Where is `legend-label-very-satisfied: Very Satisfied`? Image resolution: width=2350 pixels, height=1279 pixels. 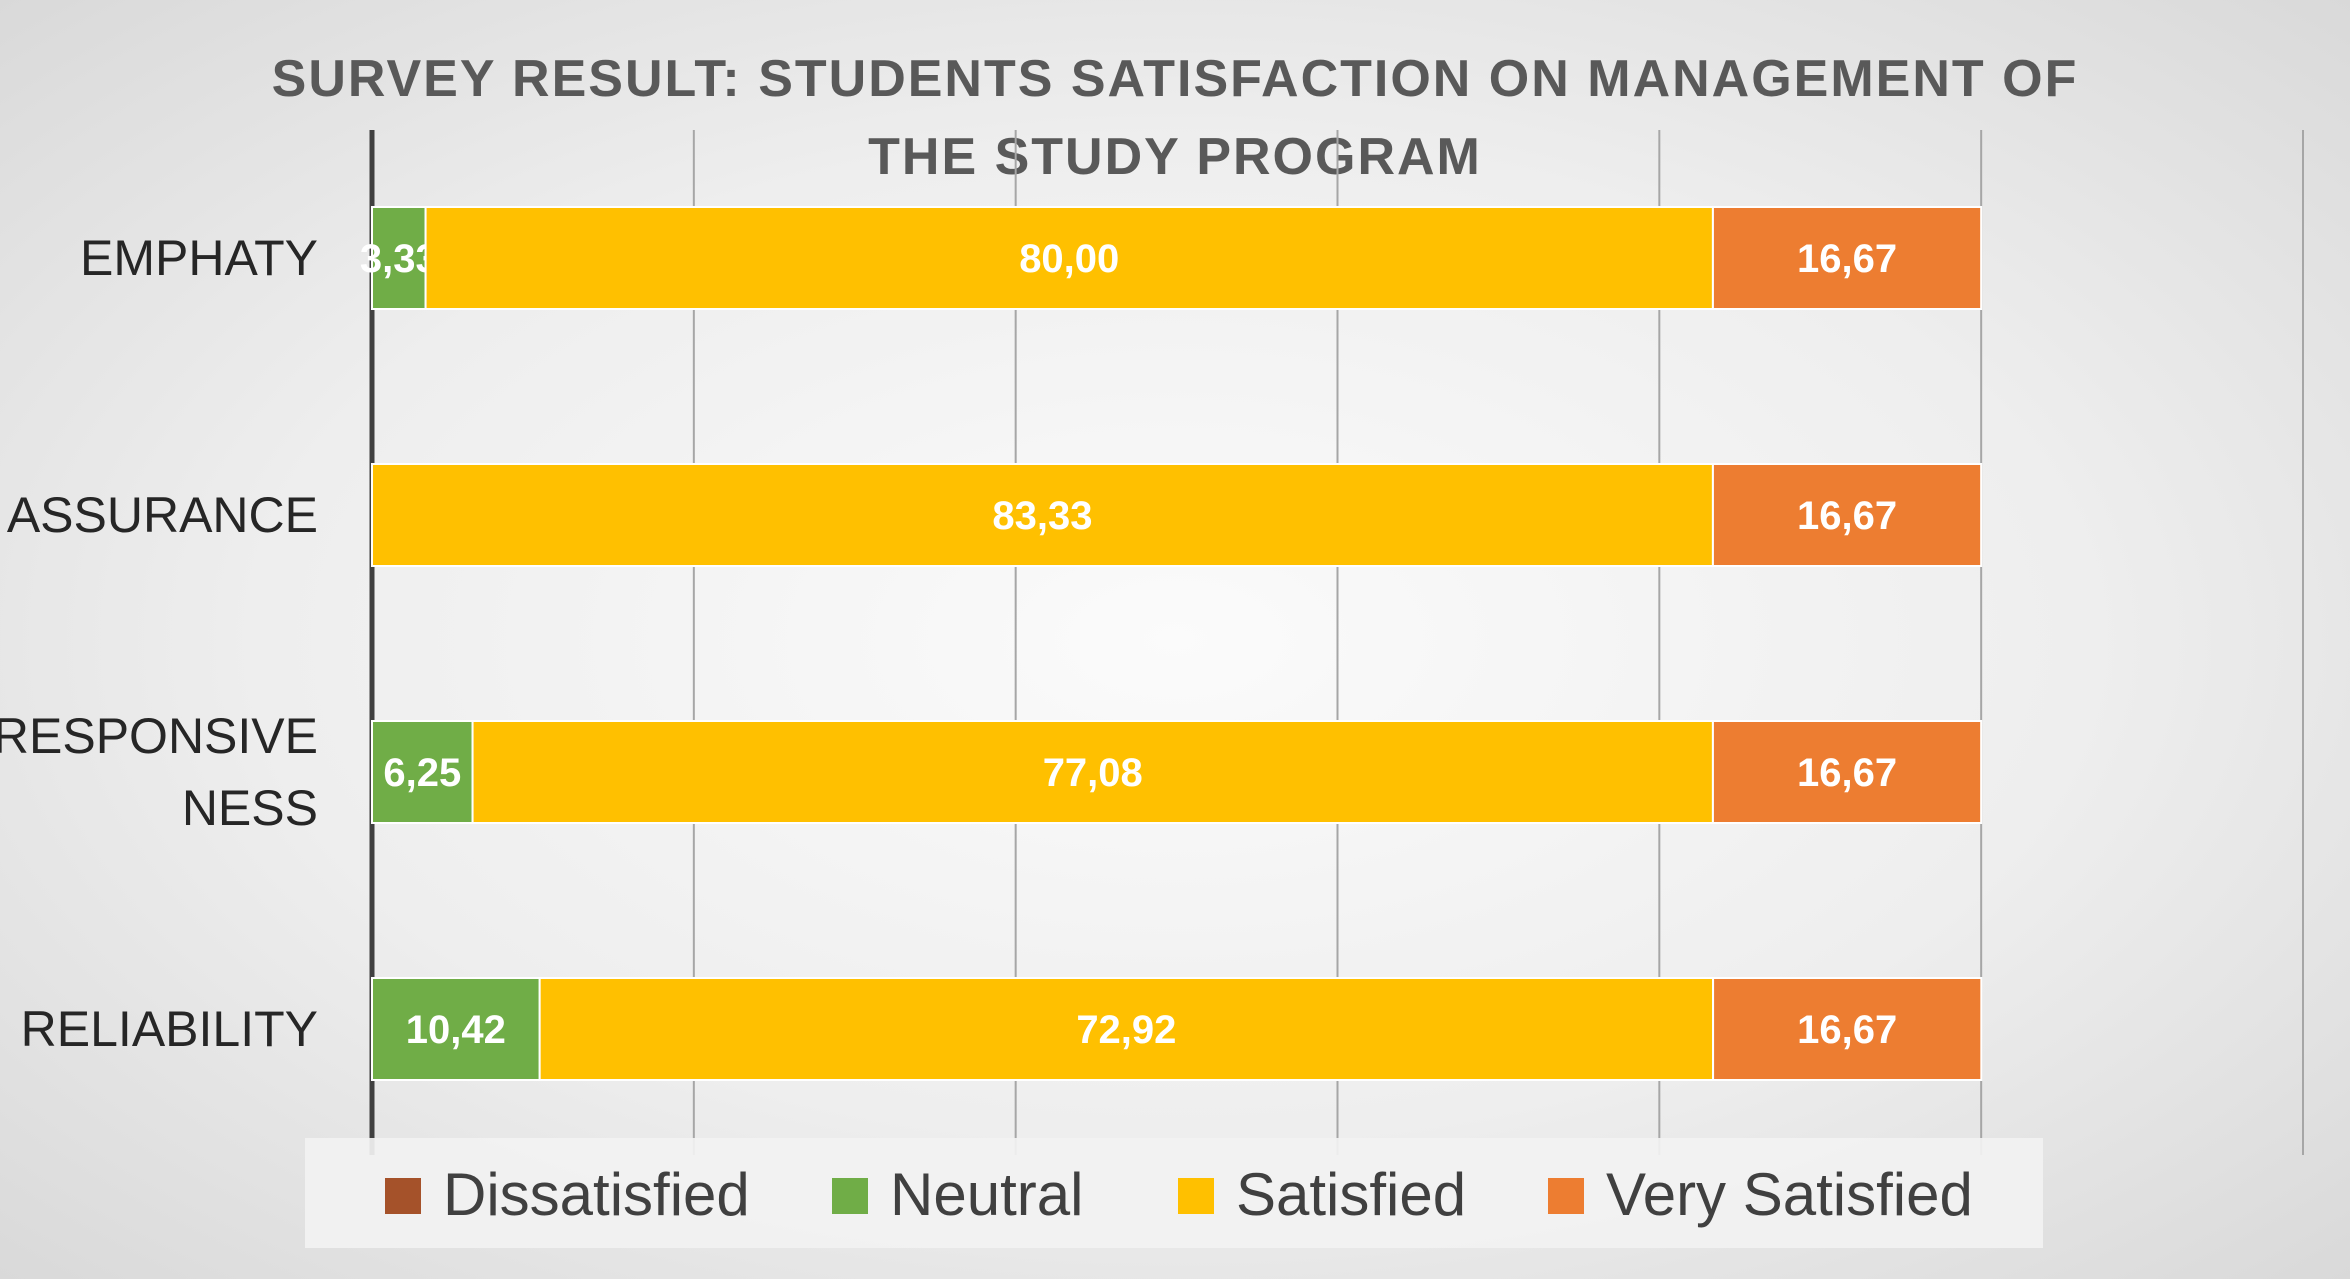
legend-label-very-satisfied: Very Satisfied is located at coordinates (1789, 1194).